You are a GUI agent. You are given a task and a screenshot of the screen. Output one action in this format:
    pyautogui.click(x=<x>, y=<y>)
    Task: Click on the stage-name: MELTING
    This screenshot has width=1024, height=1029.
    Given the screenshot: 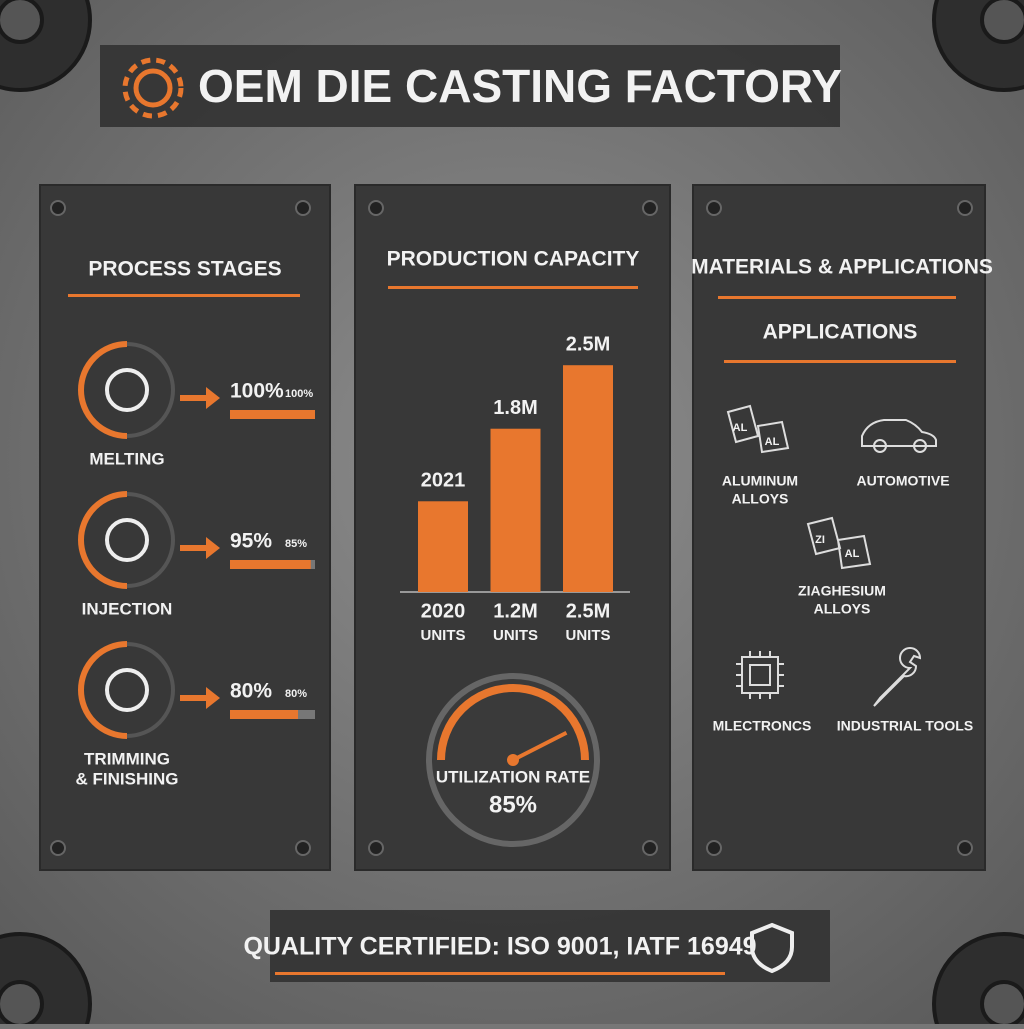 What is the action you would take?
    pyautogui.click(x=126, y=458)
    